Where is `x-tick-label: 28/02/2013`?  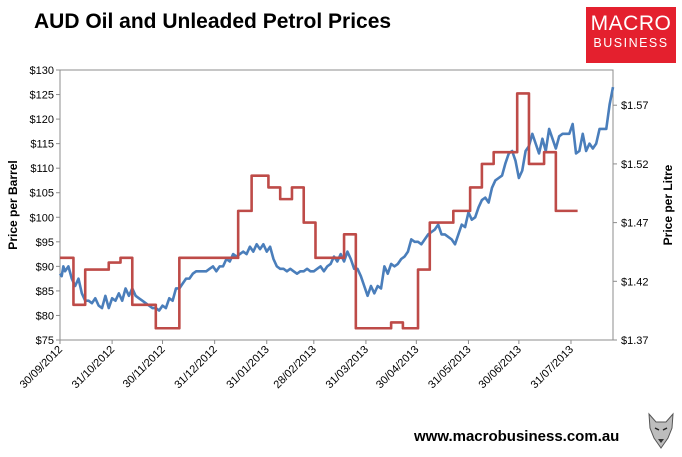
x-tick-label: 28/02/2013 is located at coordinates (295, 367).